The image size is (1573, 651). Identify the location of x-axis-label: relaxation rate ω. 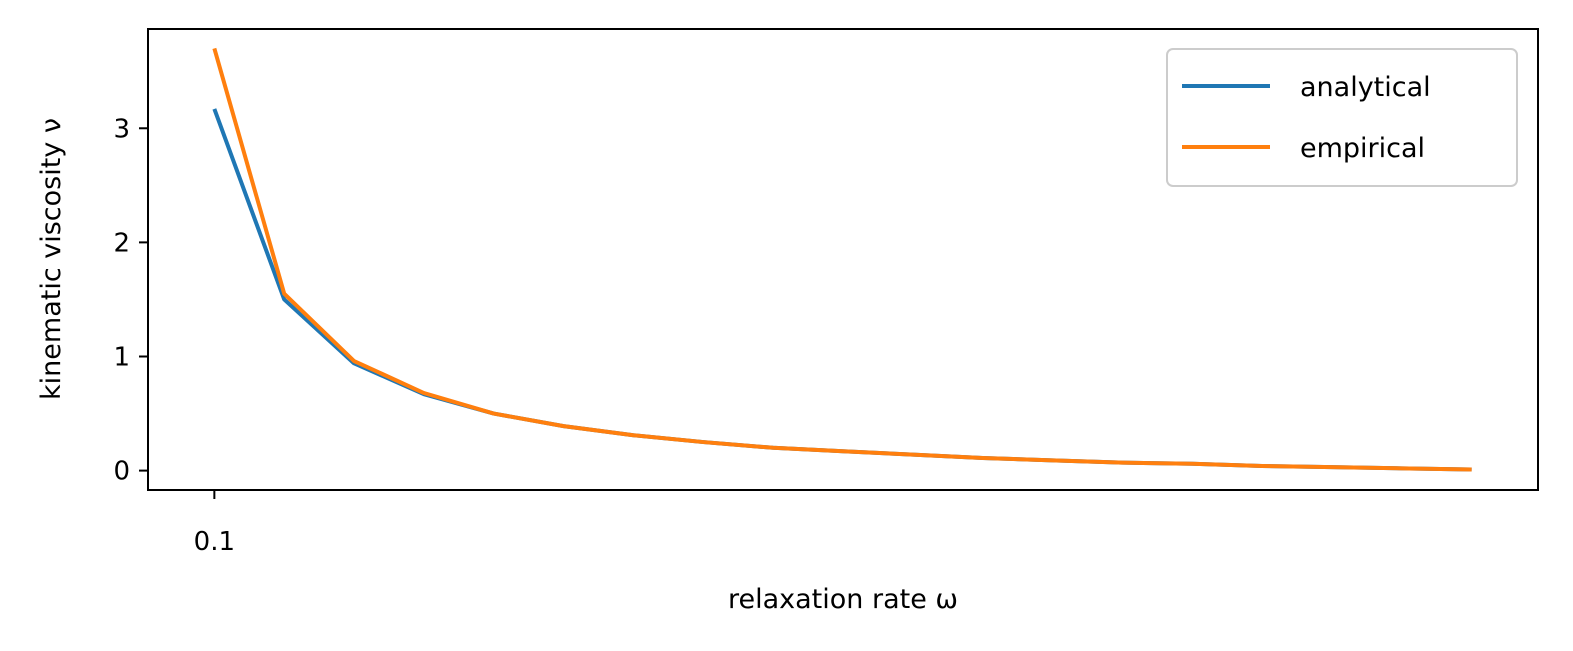
(843, 599).